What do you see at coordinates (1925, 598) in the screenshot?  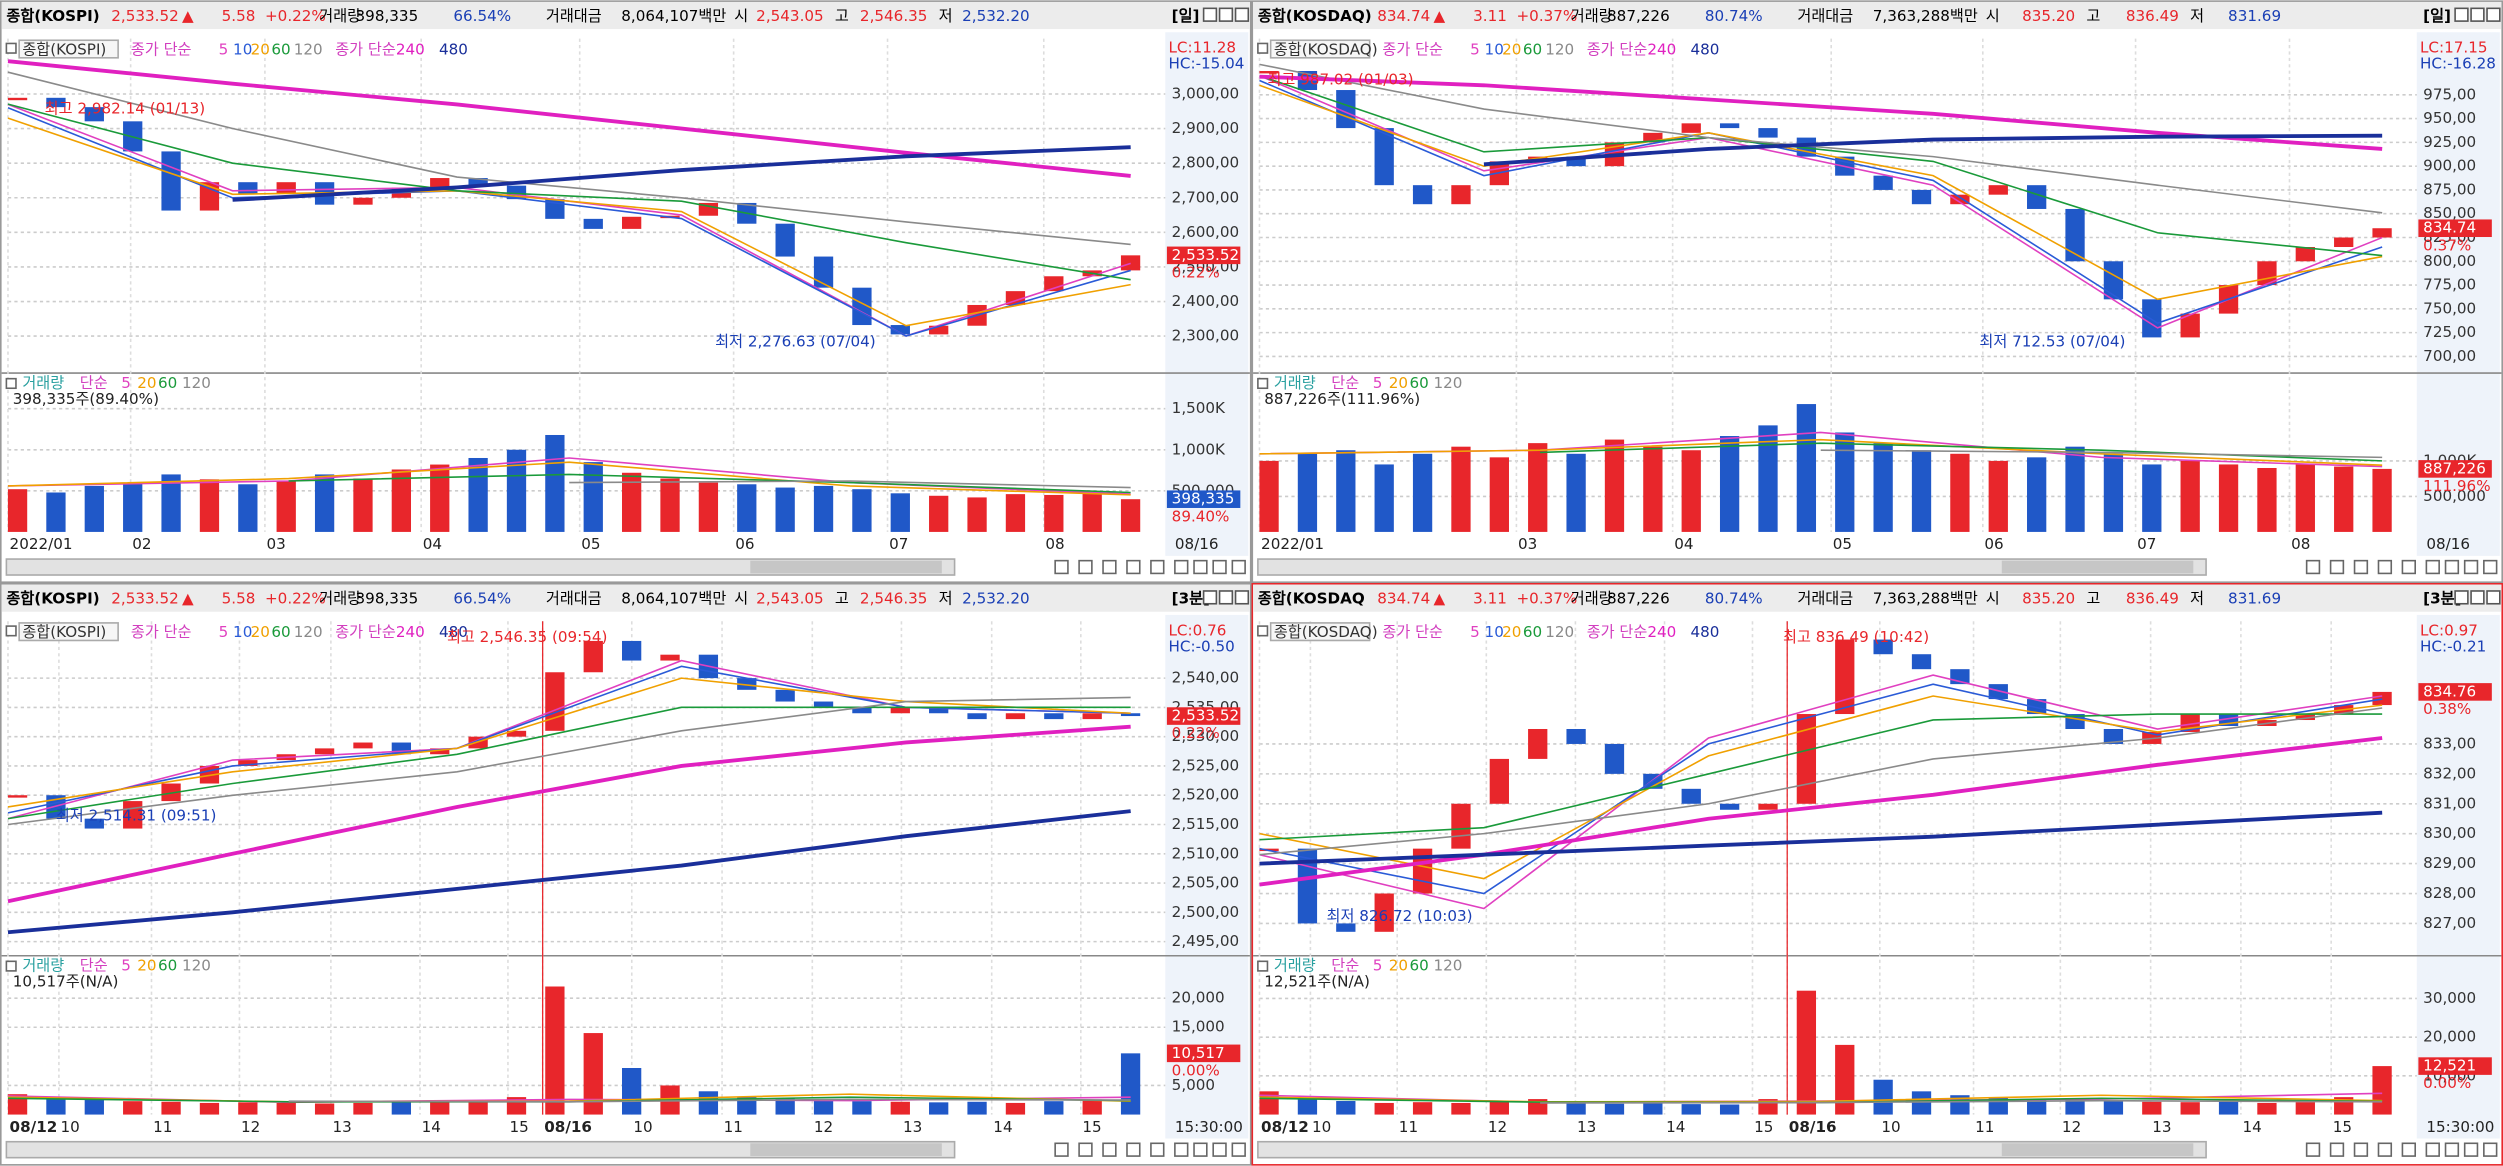 I see `header-amount: 7,363,288백만` at bounding box center [1925, 598].